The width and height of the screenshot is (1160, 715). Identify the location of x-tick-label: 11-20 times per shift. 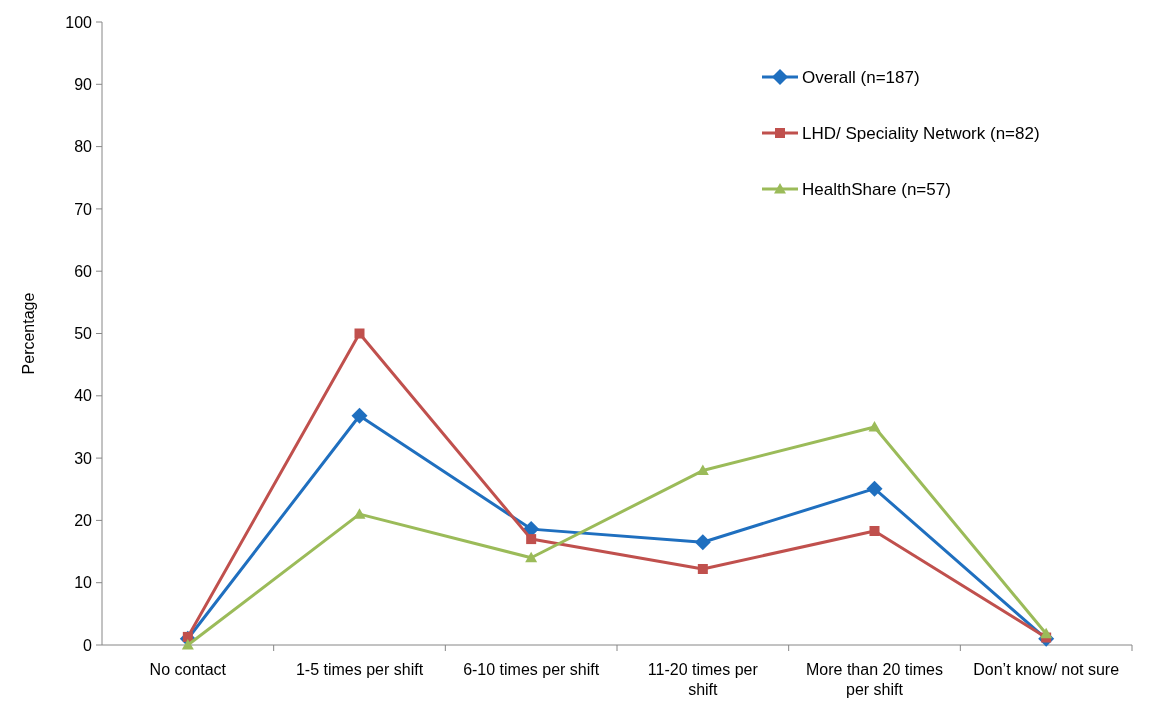
(703, 679).